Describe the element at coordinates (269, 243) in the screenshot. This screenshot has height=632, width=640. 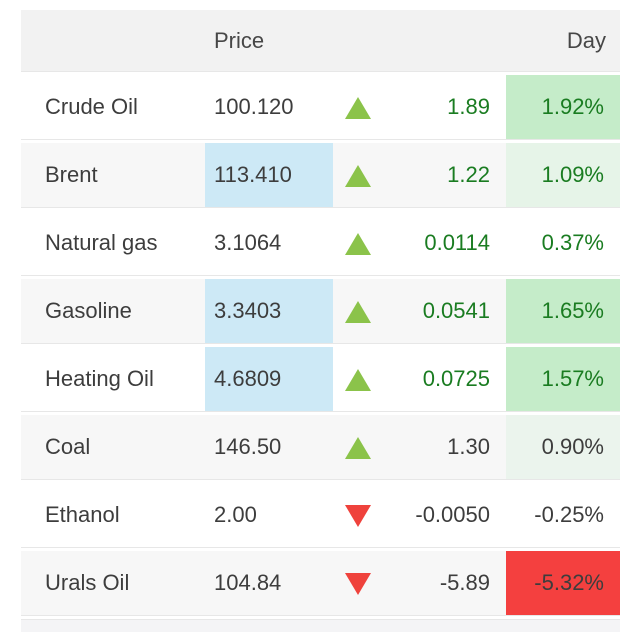
I see `price-value: 3.1064` at that location.